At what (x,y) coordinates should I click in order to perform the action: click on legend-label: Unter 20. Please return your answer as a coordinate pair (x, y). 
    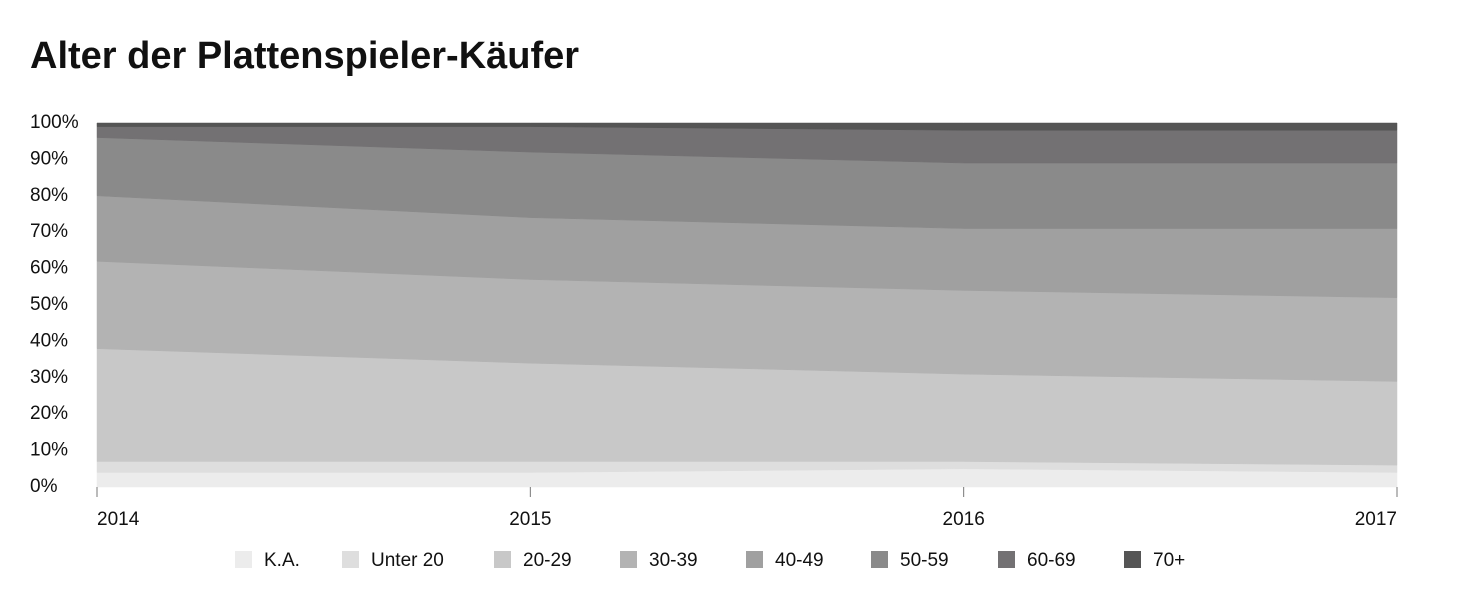
    Looking at the image, I should click on (407, 560).